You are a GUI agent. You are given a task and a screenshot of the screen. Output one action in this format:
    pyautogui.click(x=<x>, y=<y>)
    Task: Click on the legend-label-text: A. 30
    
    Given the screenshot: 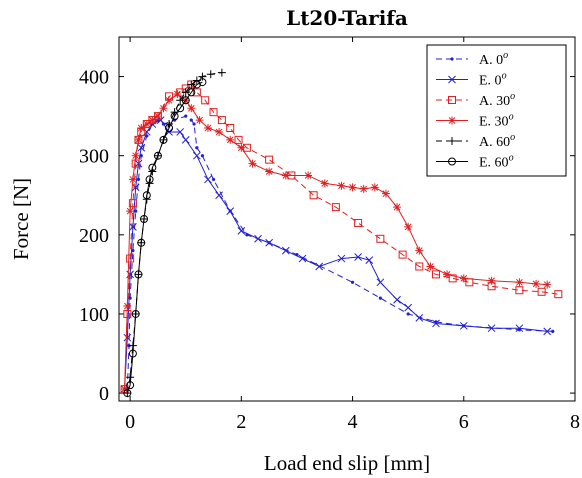 What is the action you would take?
    pyautogui.click(x=494, y=101)
    